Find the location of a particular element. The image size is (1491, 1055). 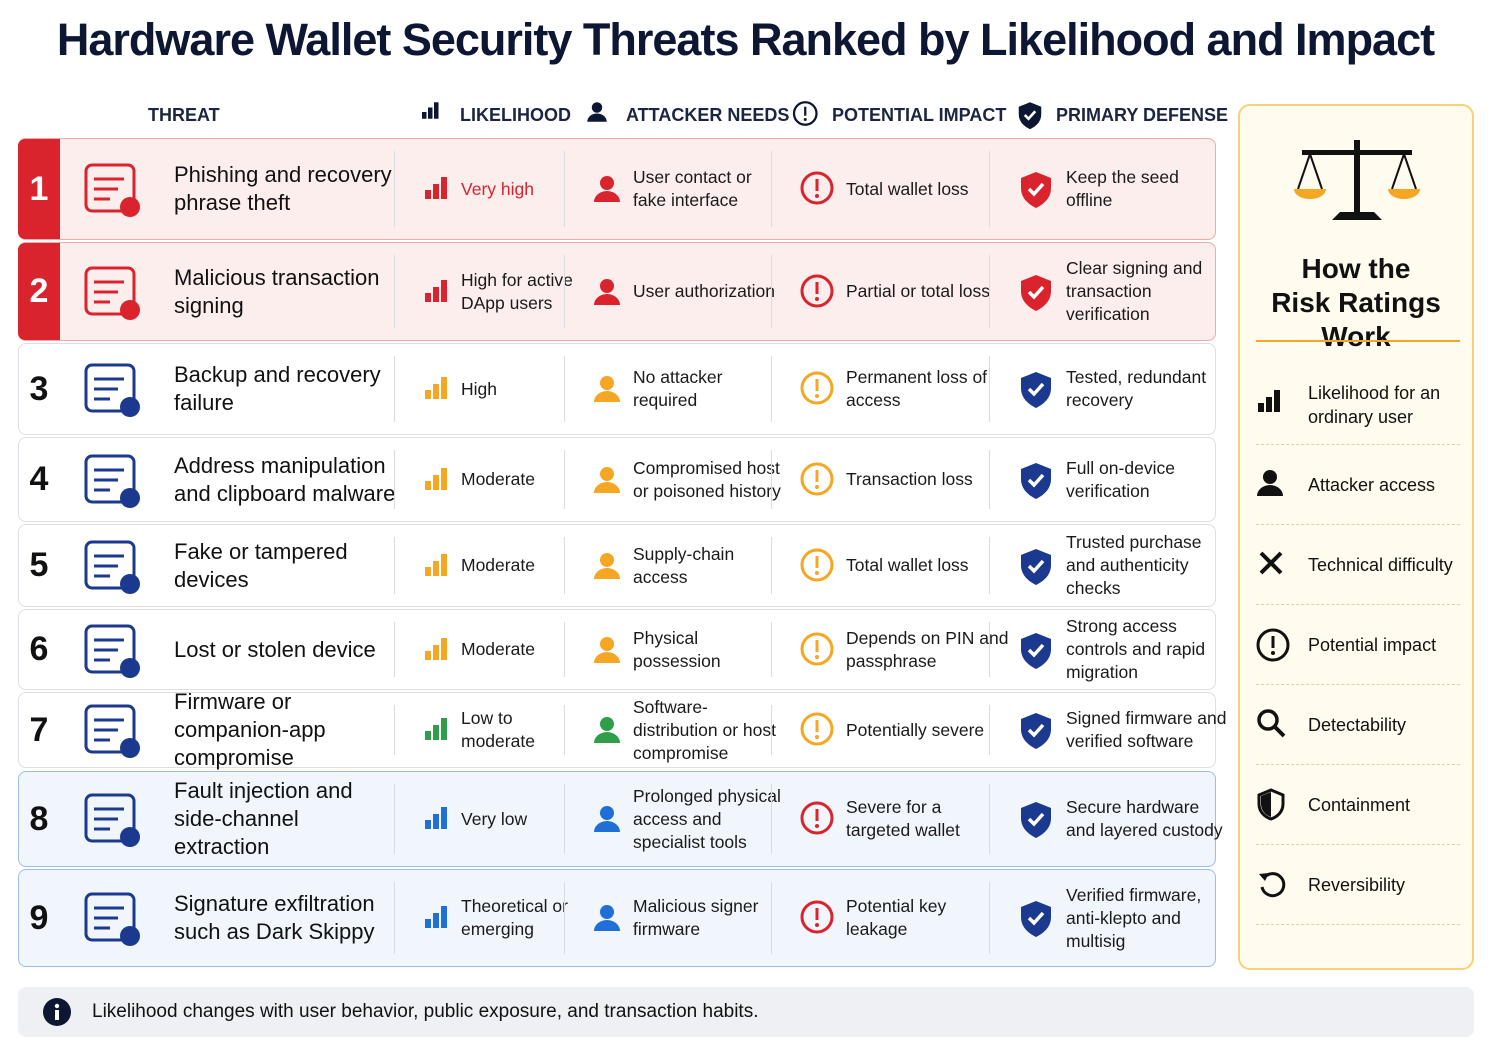

attacker-needs: User contact or fake interface is located at coordinates (692, 188).